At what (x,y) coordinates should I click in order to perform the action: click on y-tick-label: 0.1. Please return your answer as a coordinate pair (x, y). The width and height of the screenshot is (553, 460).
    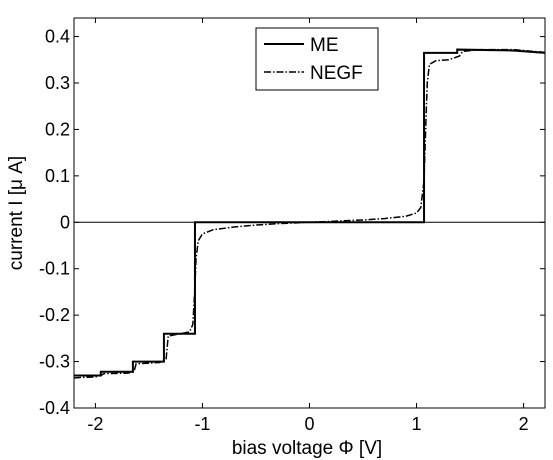
    Looking at the image, I should click on (57, 176).